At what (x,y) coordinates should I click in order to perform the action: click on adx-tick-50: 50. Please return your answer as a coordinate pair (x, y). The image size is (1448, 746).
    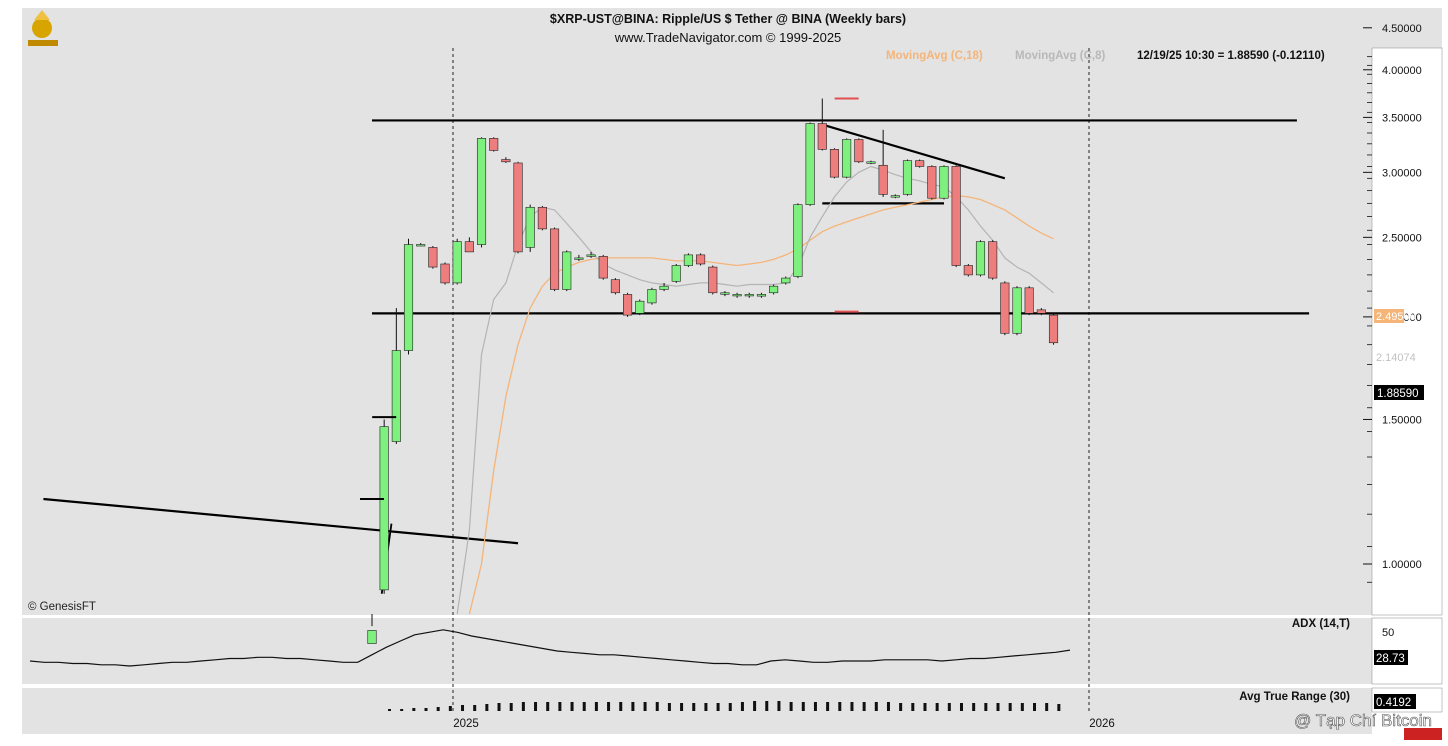
    Looking at the image, I should click on (1388, 633).